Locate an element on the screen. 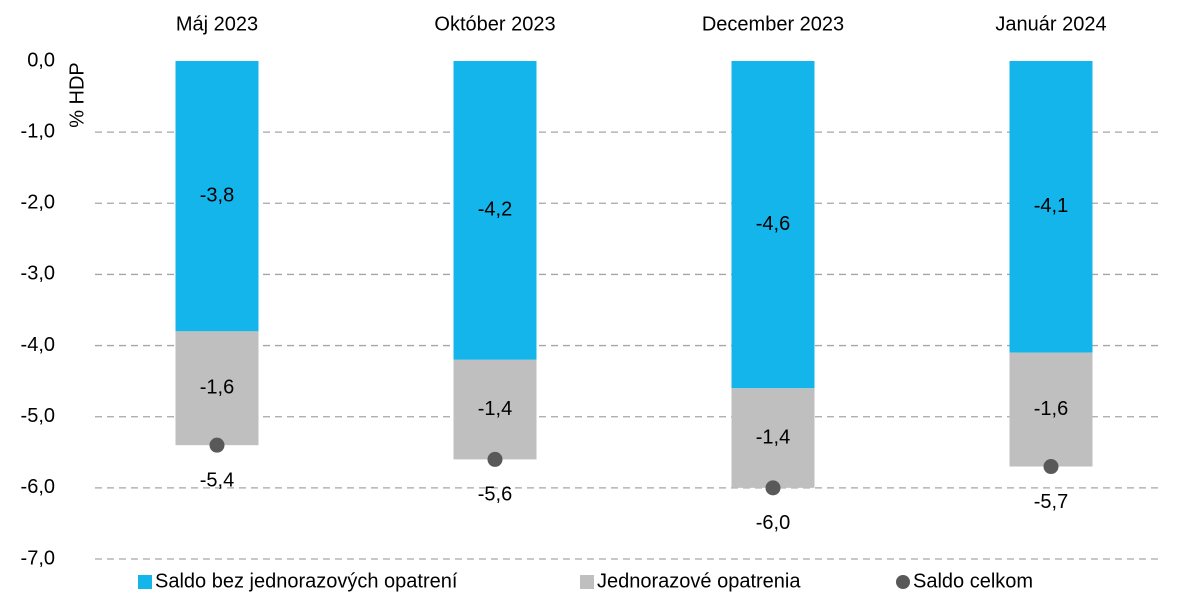 This screenshot has height=594, width=1180. x-tick-label: Máj 2023 is located at coordinates (217, 24).